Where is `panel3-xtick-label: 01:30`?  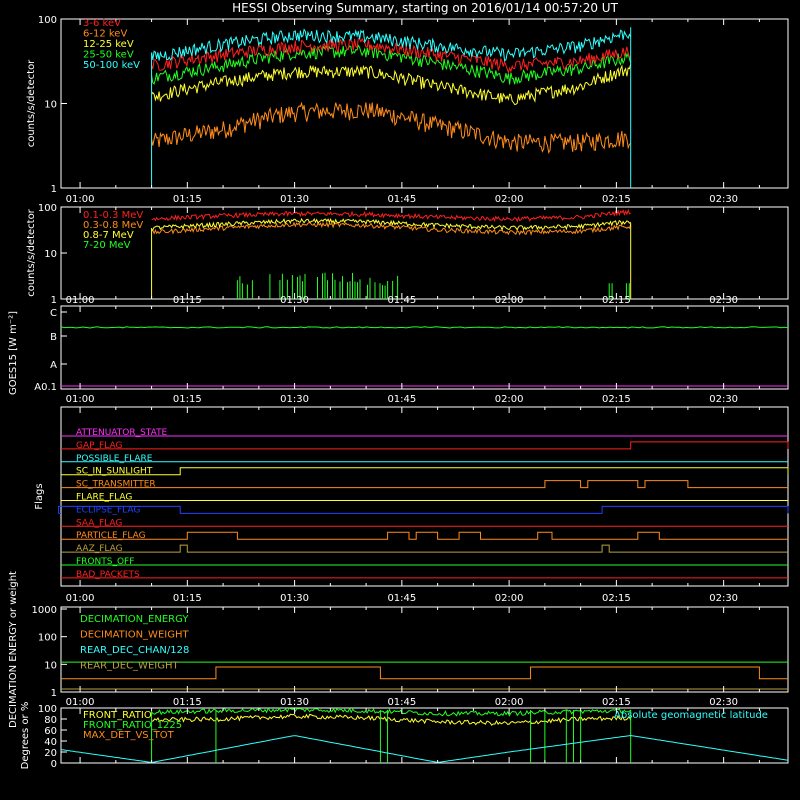 panel3-xtick-label: 01:30 is located at coordinates (294, 399).